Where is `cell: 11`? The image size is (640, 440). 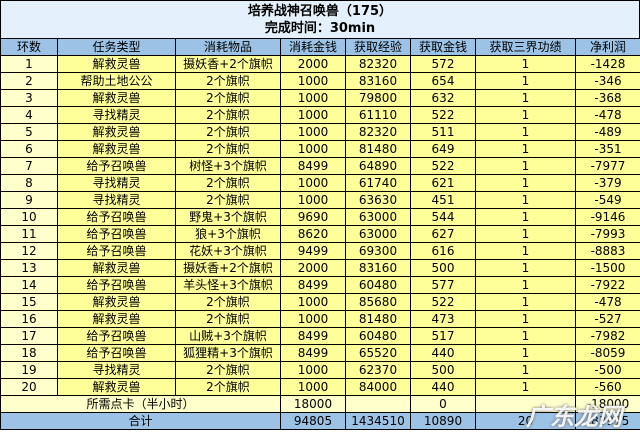 cell: 11 is located at coordinates (29, 234).